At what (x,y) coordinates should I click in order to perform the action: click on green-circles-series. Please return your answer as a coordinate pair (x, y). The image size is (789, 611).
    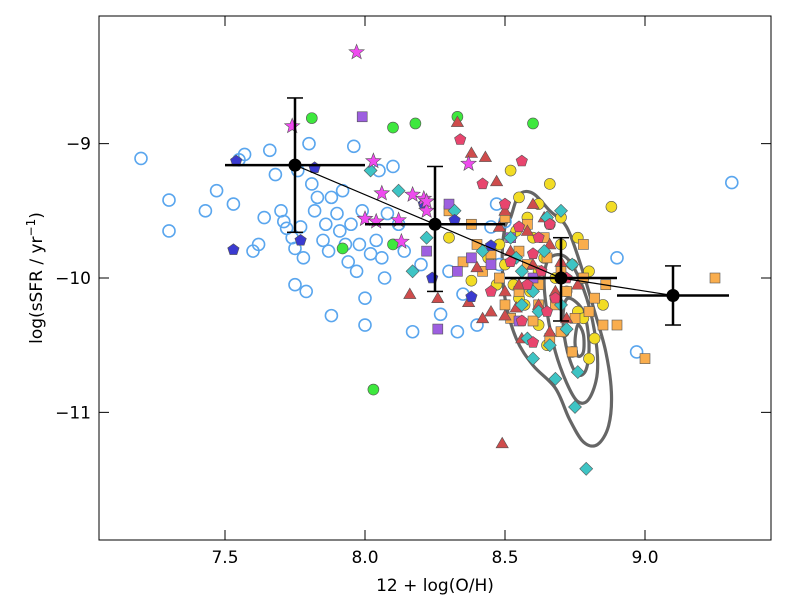
    Looking at the image, I should click on (422, 253).